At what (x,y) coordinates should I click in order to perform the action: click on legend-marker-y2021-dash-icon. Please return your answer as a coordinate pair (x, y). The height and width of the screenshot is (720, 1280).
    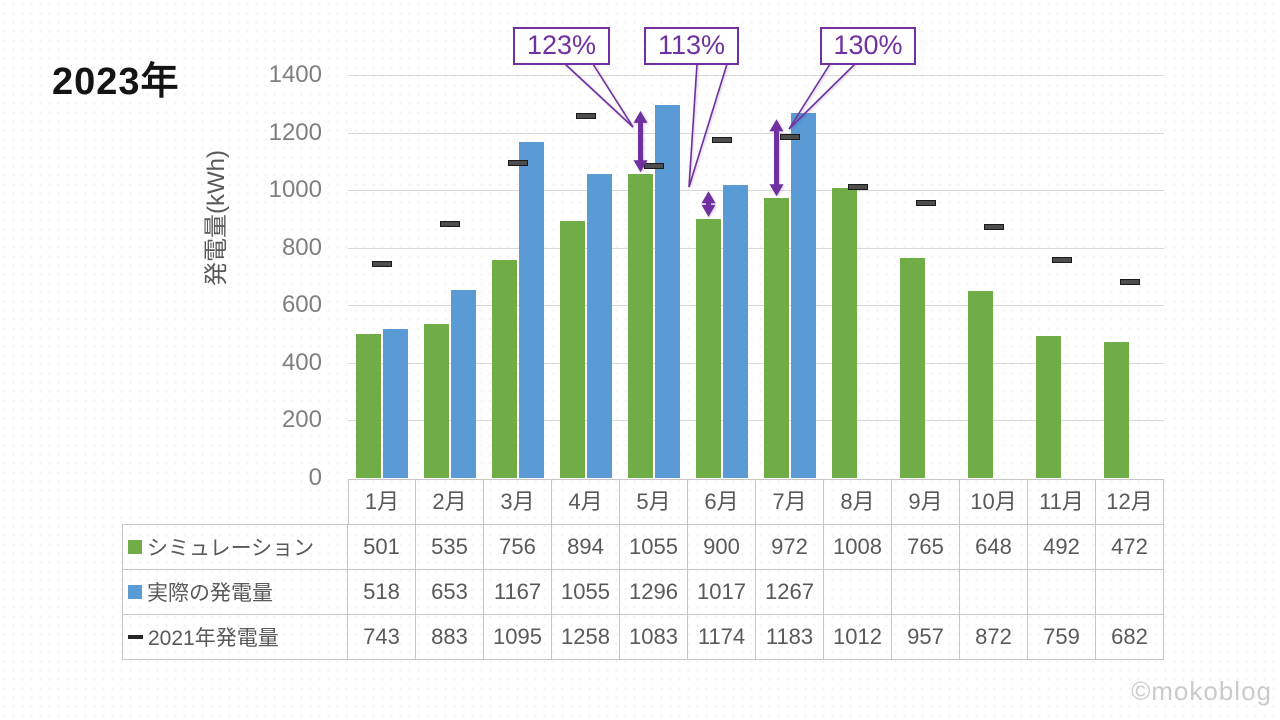
    Looking at the image, I should click on (135, 637).